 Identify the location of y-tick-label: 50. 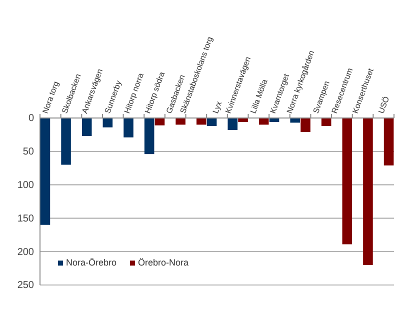
(28, 152).